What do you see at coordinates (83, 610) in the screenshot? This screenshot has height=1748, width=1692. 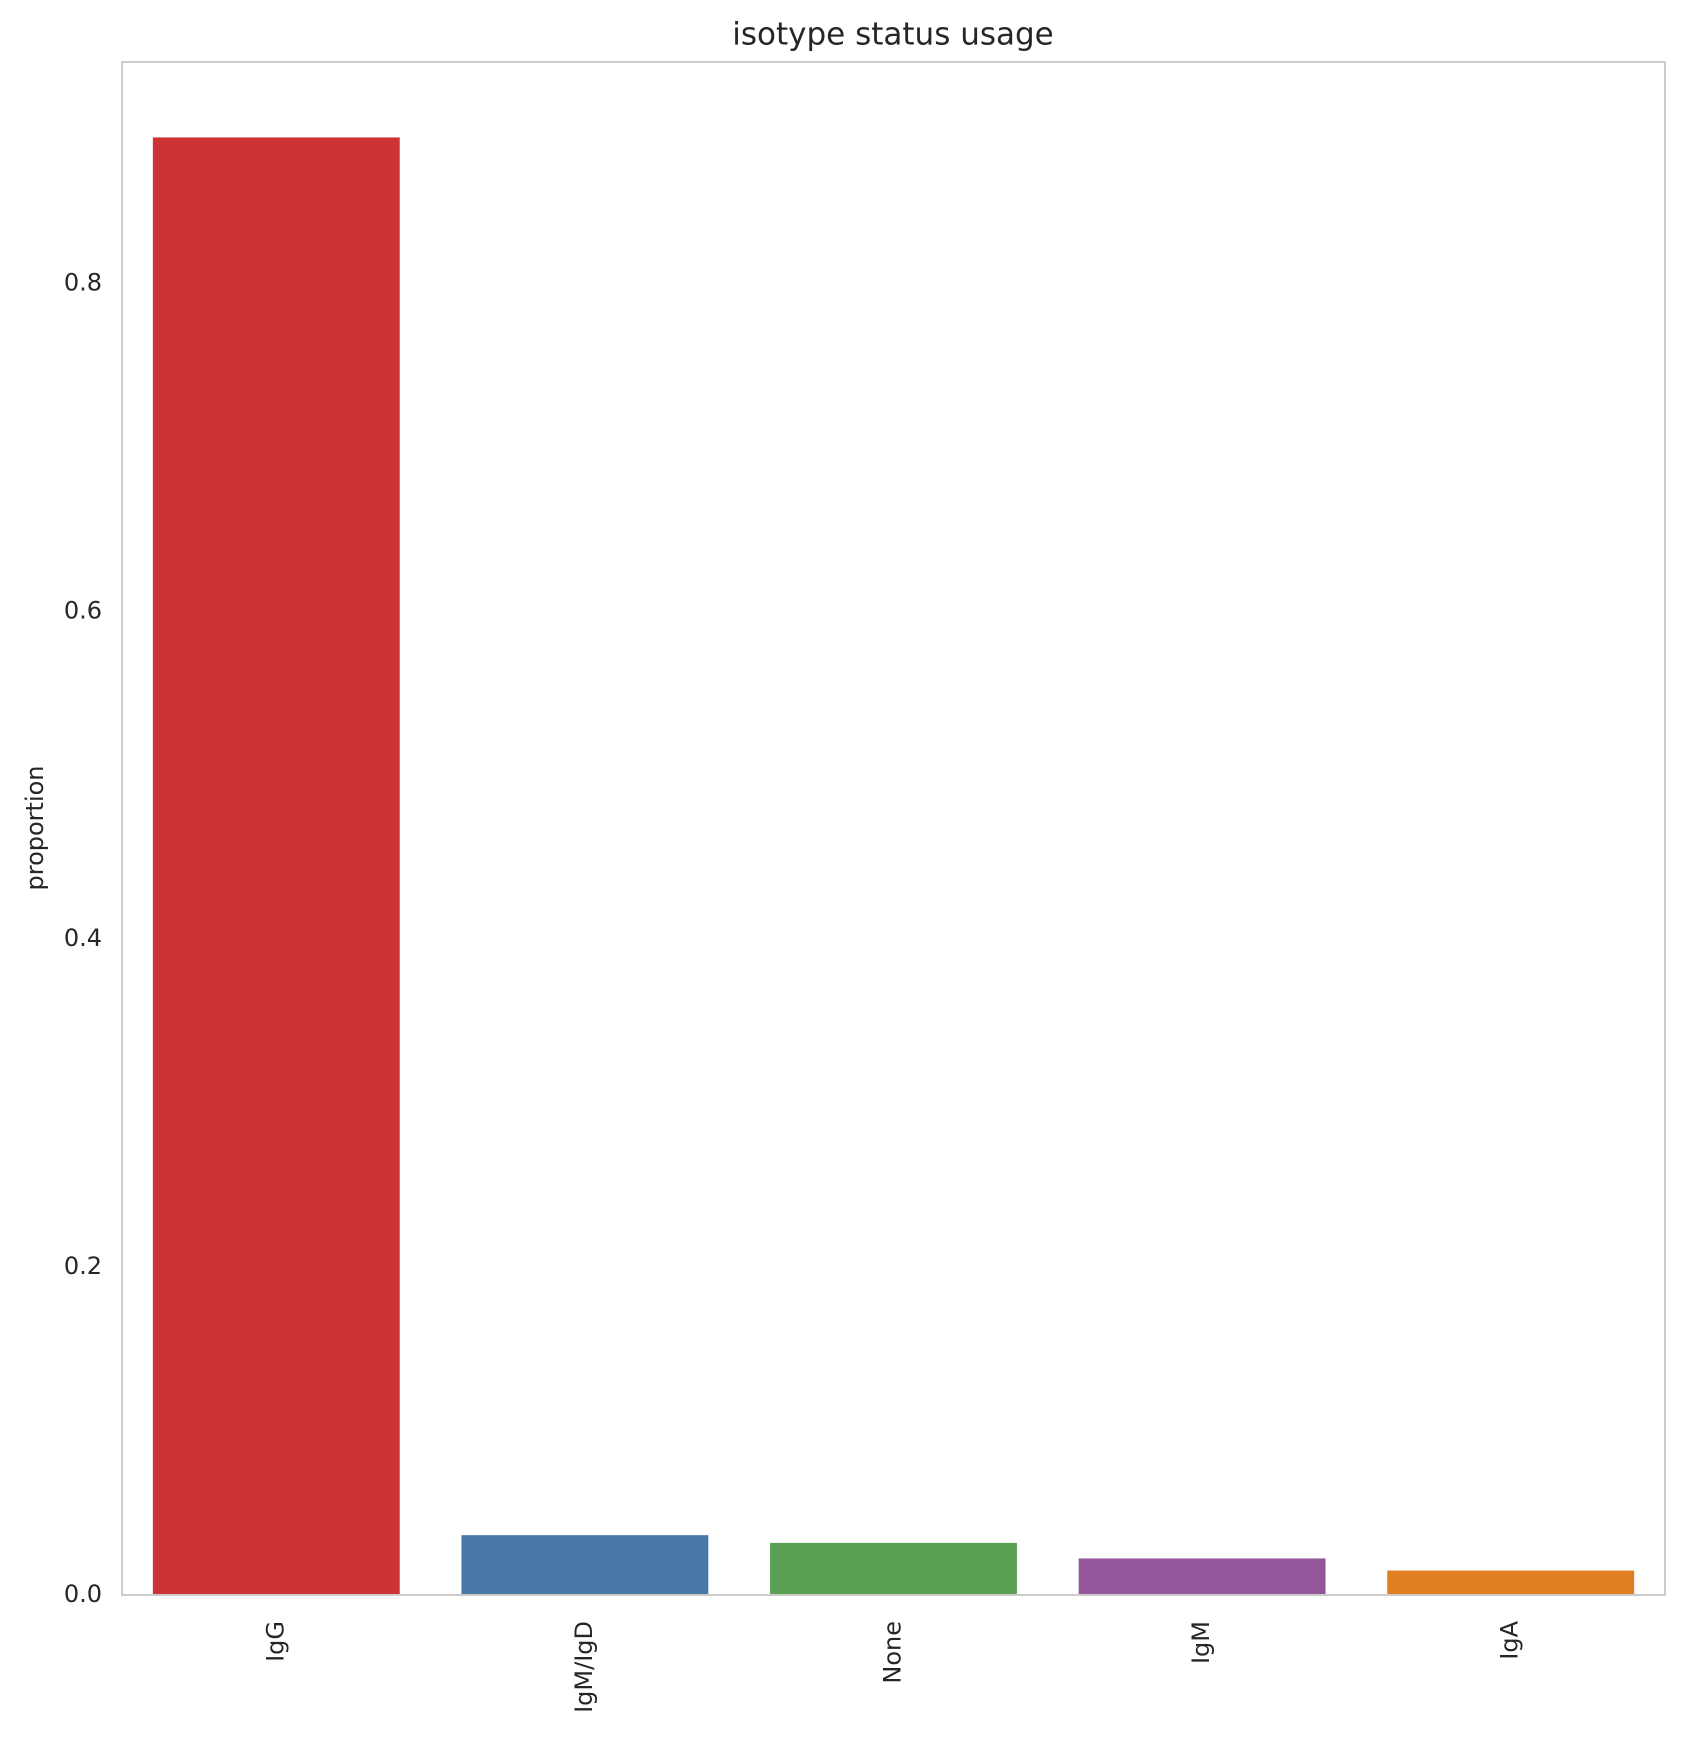 I see `y-tick-label: 0.6` at bounding box center [83, 610].